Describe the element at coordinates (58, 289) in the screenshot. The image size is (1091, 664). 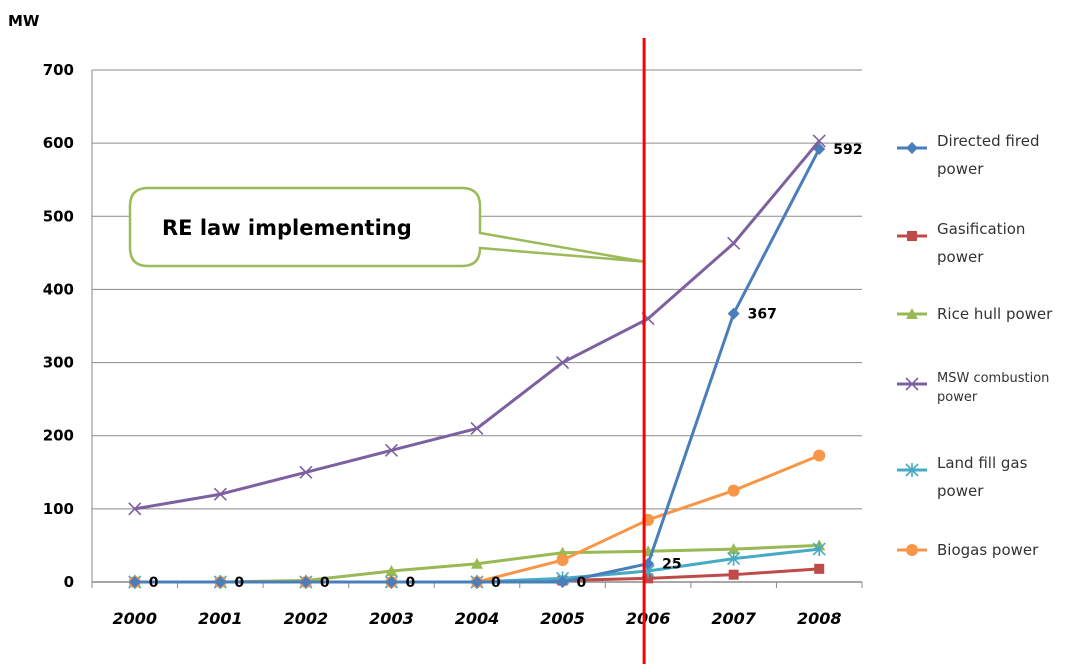
I see `y-tick-label: 400` at that location.